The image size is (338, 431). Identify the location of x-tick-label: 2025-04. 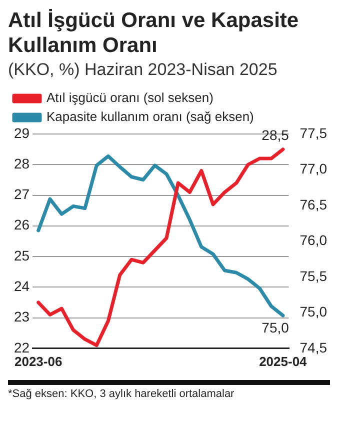
(283, 361).